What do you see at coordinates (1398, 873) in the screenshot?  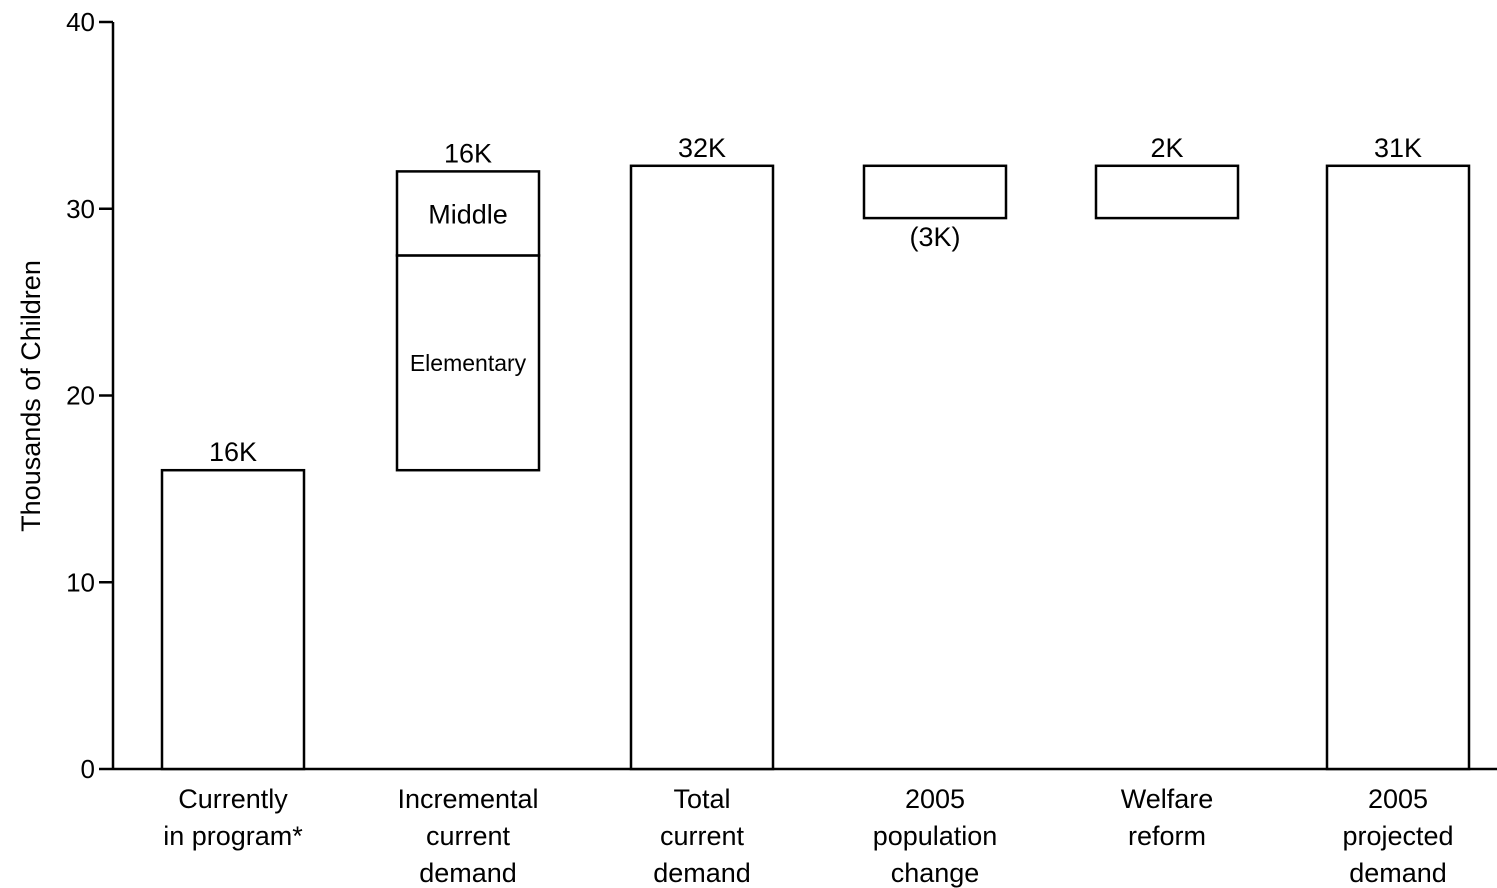 I see `category-label-5-line-2: demand` at bounding box center [1398, 873].